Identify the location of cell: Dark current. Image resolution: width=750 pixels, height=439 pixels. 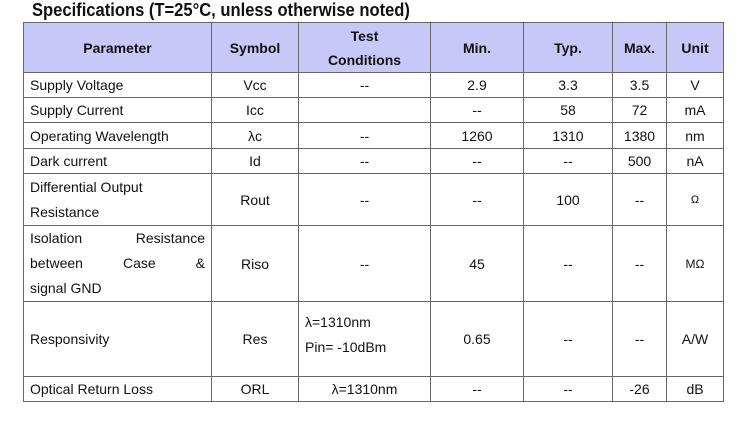
(117, 161).